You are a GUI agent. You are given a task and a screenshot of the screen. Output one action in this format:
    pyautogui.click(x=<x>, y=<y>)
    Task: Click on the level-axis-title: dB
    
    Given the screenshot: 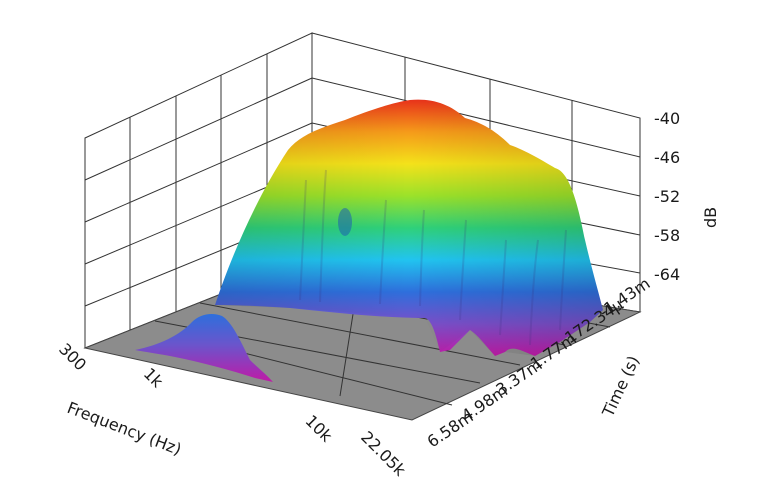 What is the action you would take?
    pyautogui.click(x=710, y=217)
    